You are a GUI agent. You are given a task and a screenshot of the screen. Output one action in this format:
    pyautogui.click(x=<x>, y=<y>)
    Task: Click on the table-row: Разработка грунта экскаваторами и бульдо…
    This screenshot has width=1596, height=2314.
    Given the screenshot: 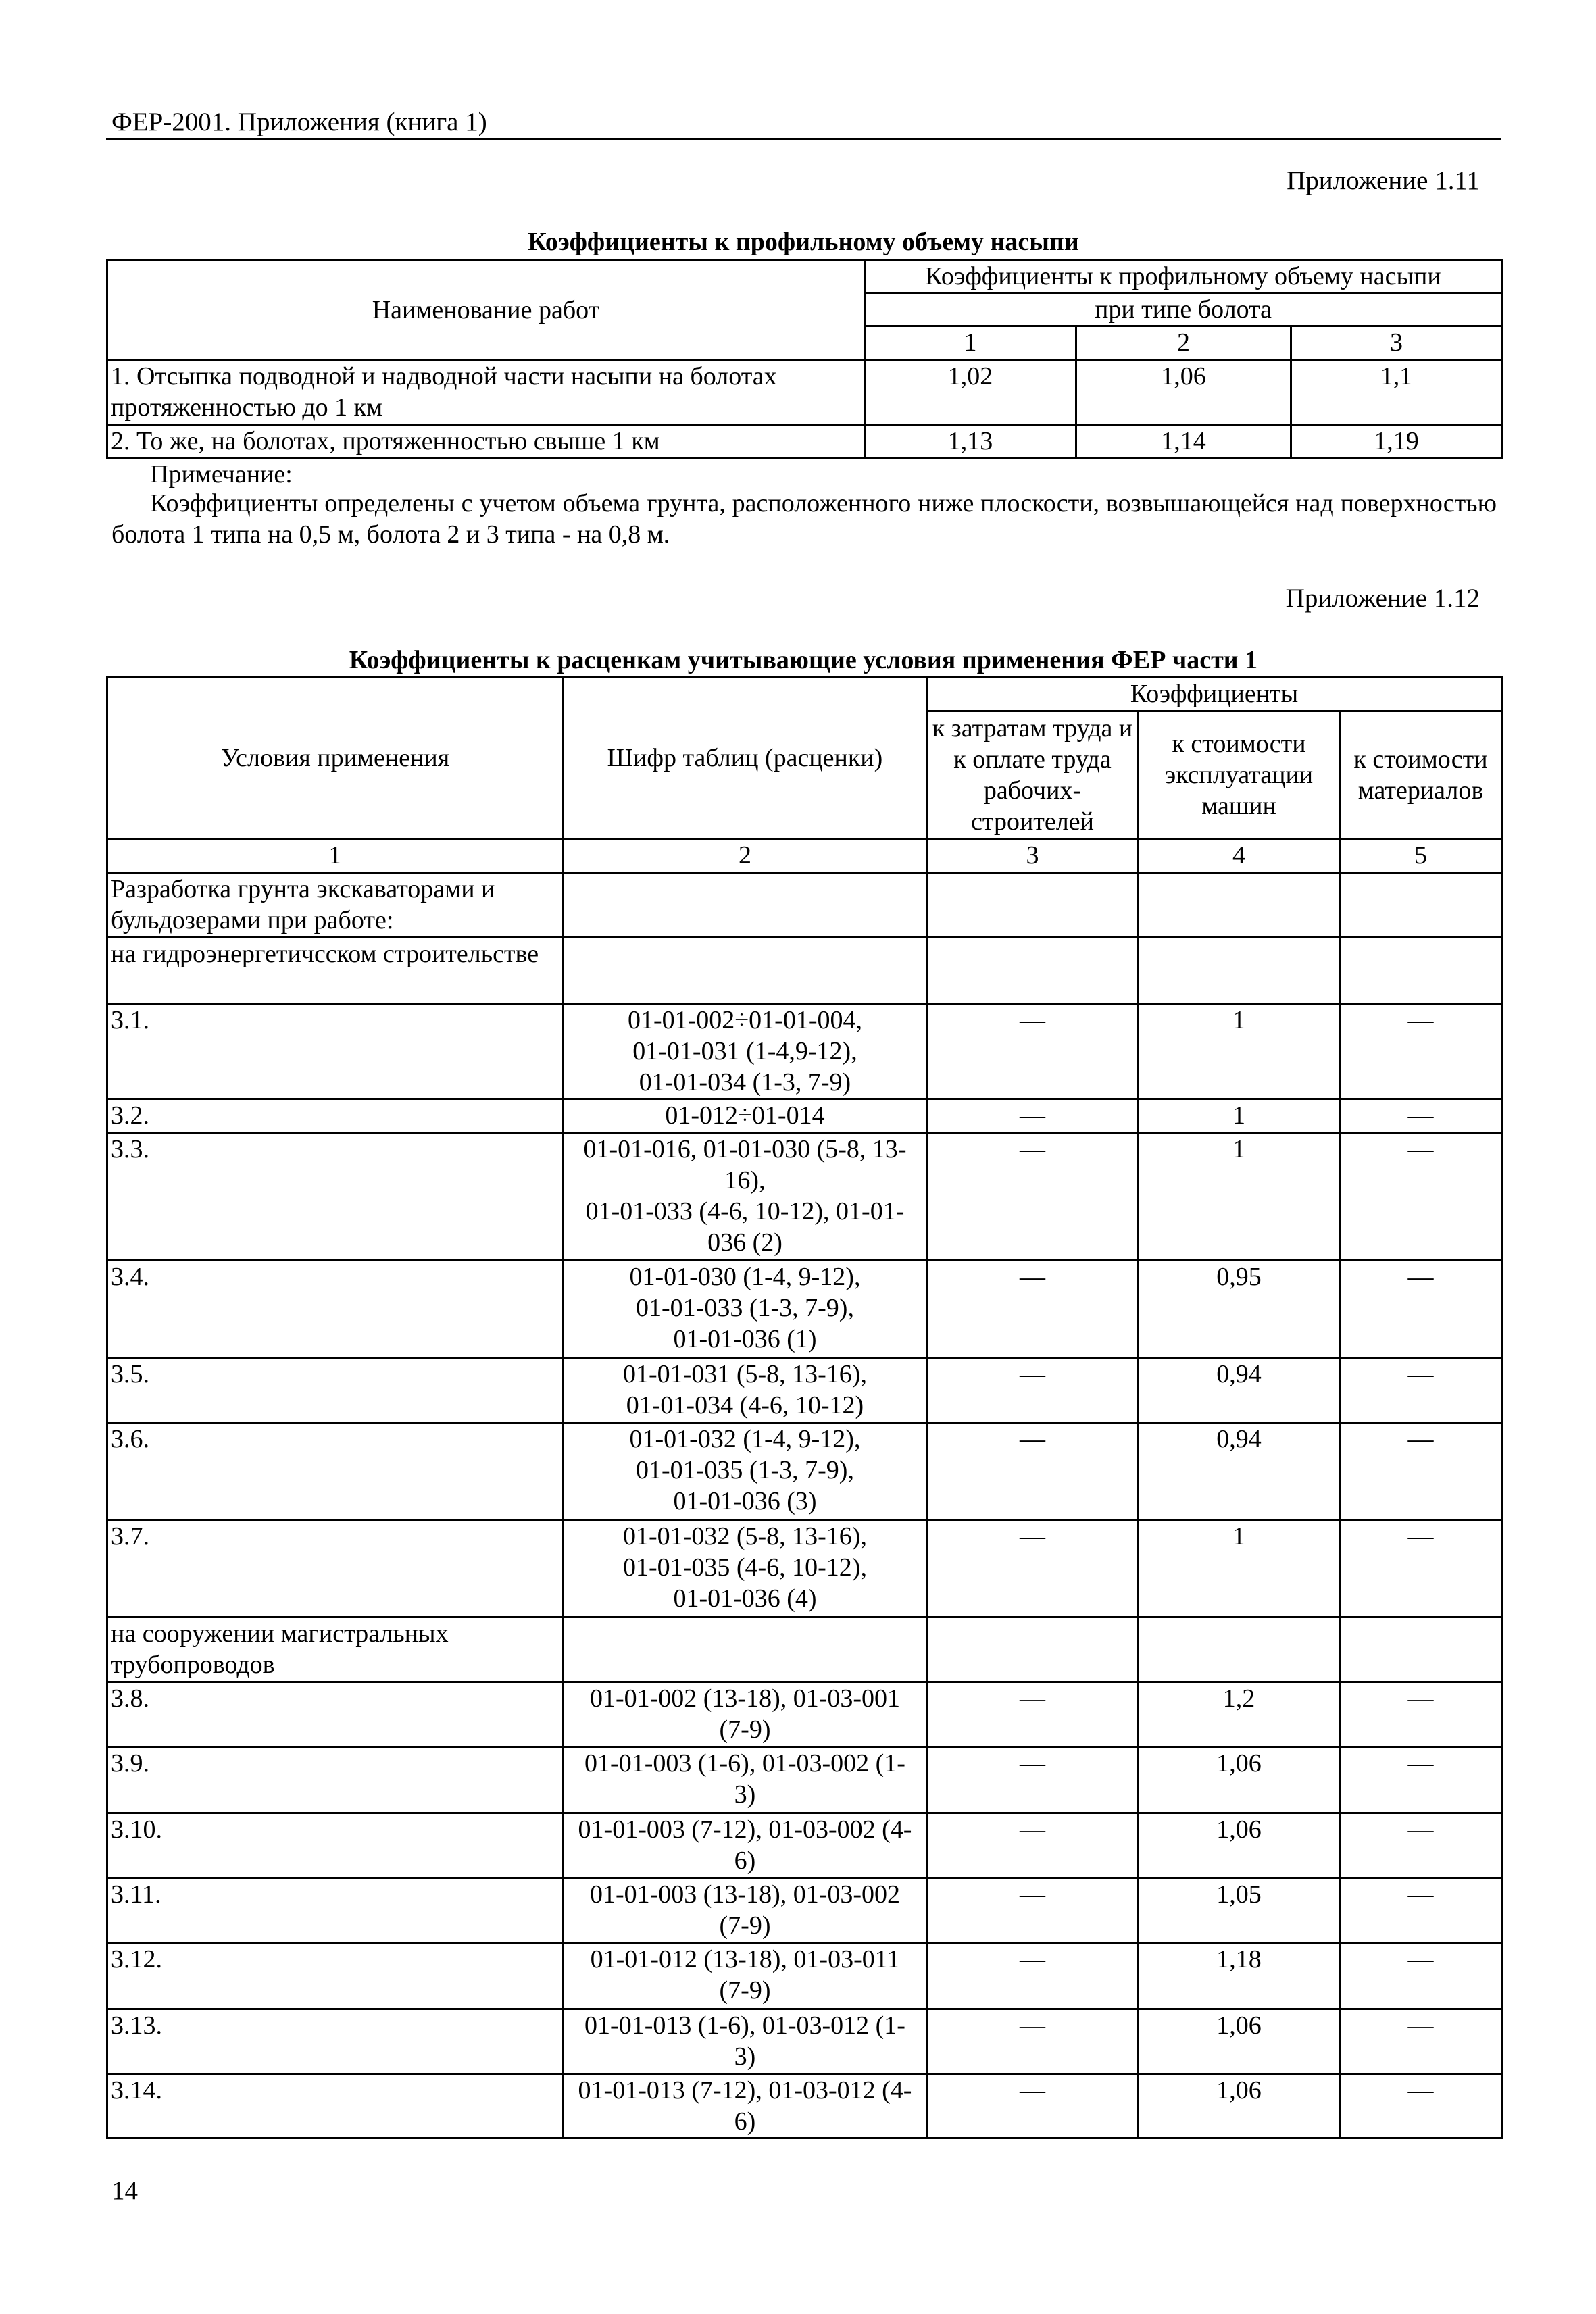 What is the action you would take?
    pyautogui.click(x=805, y=905)
    